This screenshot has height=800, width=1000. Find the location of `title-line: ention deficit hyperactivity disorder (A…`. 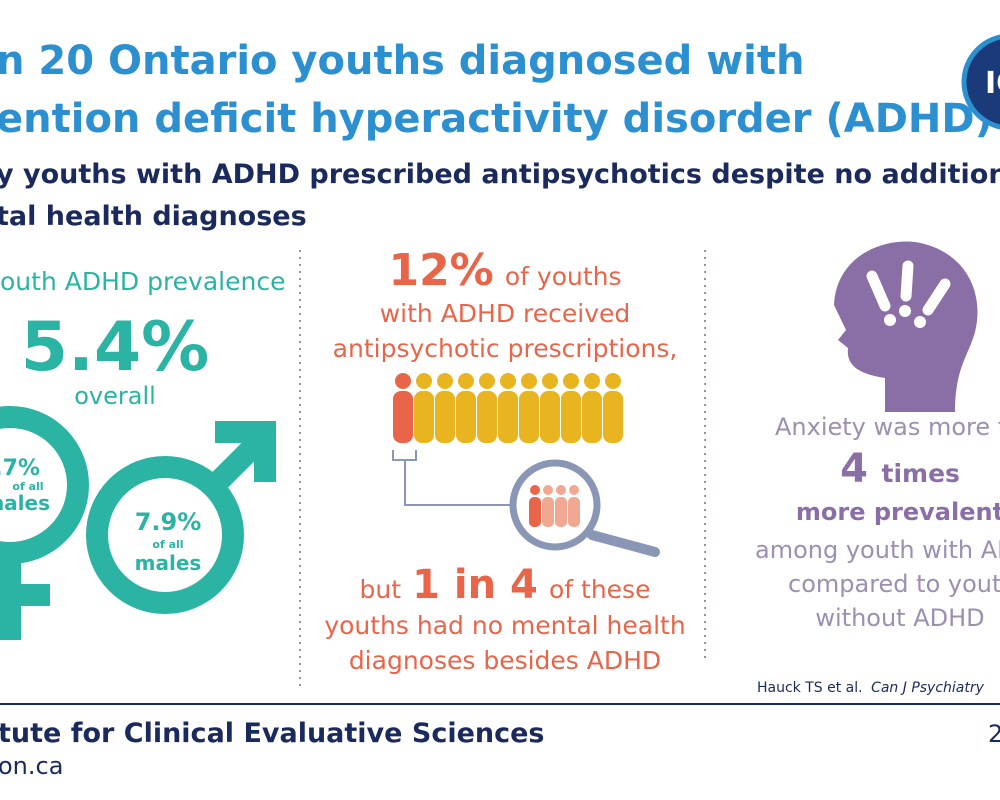

title-line: ention deficit hyperactivity disorder (A… is located at coordinates (496, 119).